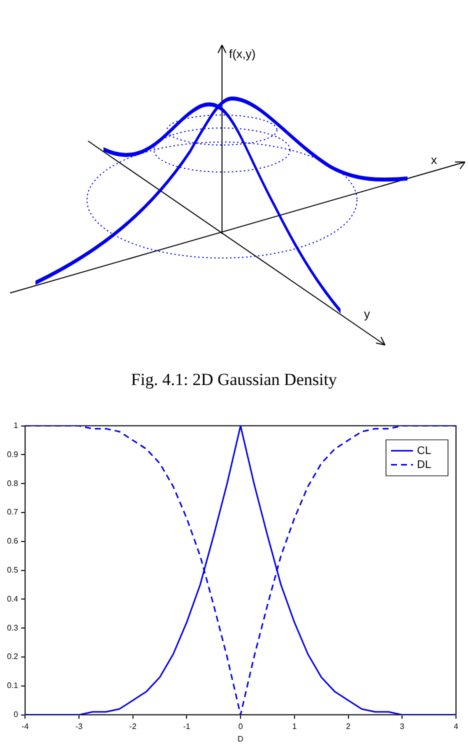 The image size is (468, 746). Describe the element at coordinates (79, 726) in the screenshot. I see `x-tick-label: -3` at that location.